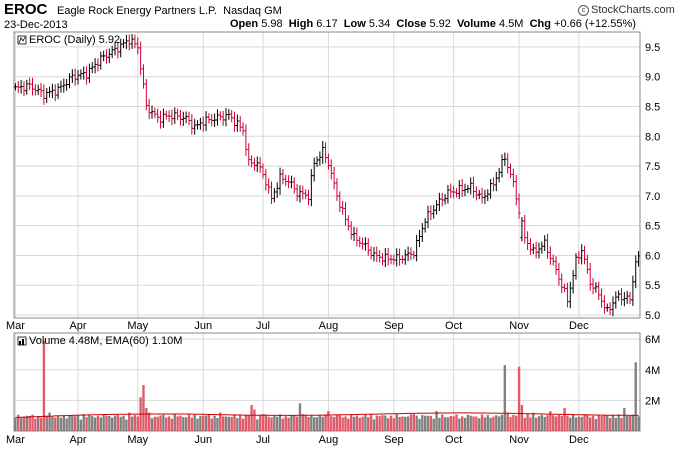 The width and height of the screenshot is (680, 450). What do you see at coordinates (652, 227) in the screenshot?
I see `price-y-tick-label: 6.5` at bounding box center [652, 227].